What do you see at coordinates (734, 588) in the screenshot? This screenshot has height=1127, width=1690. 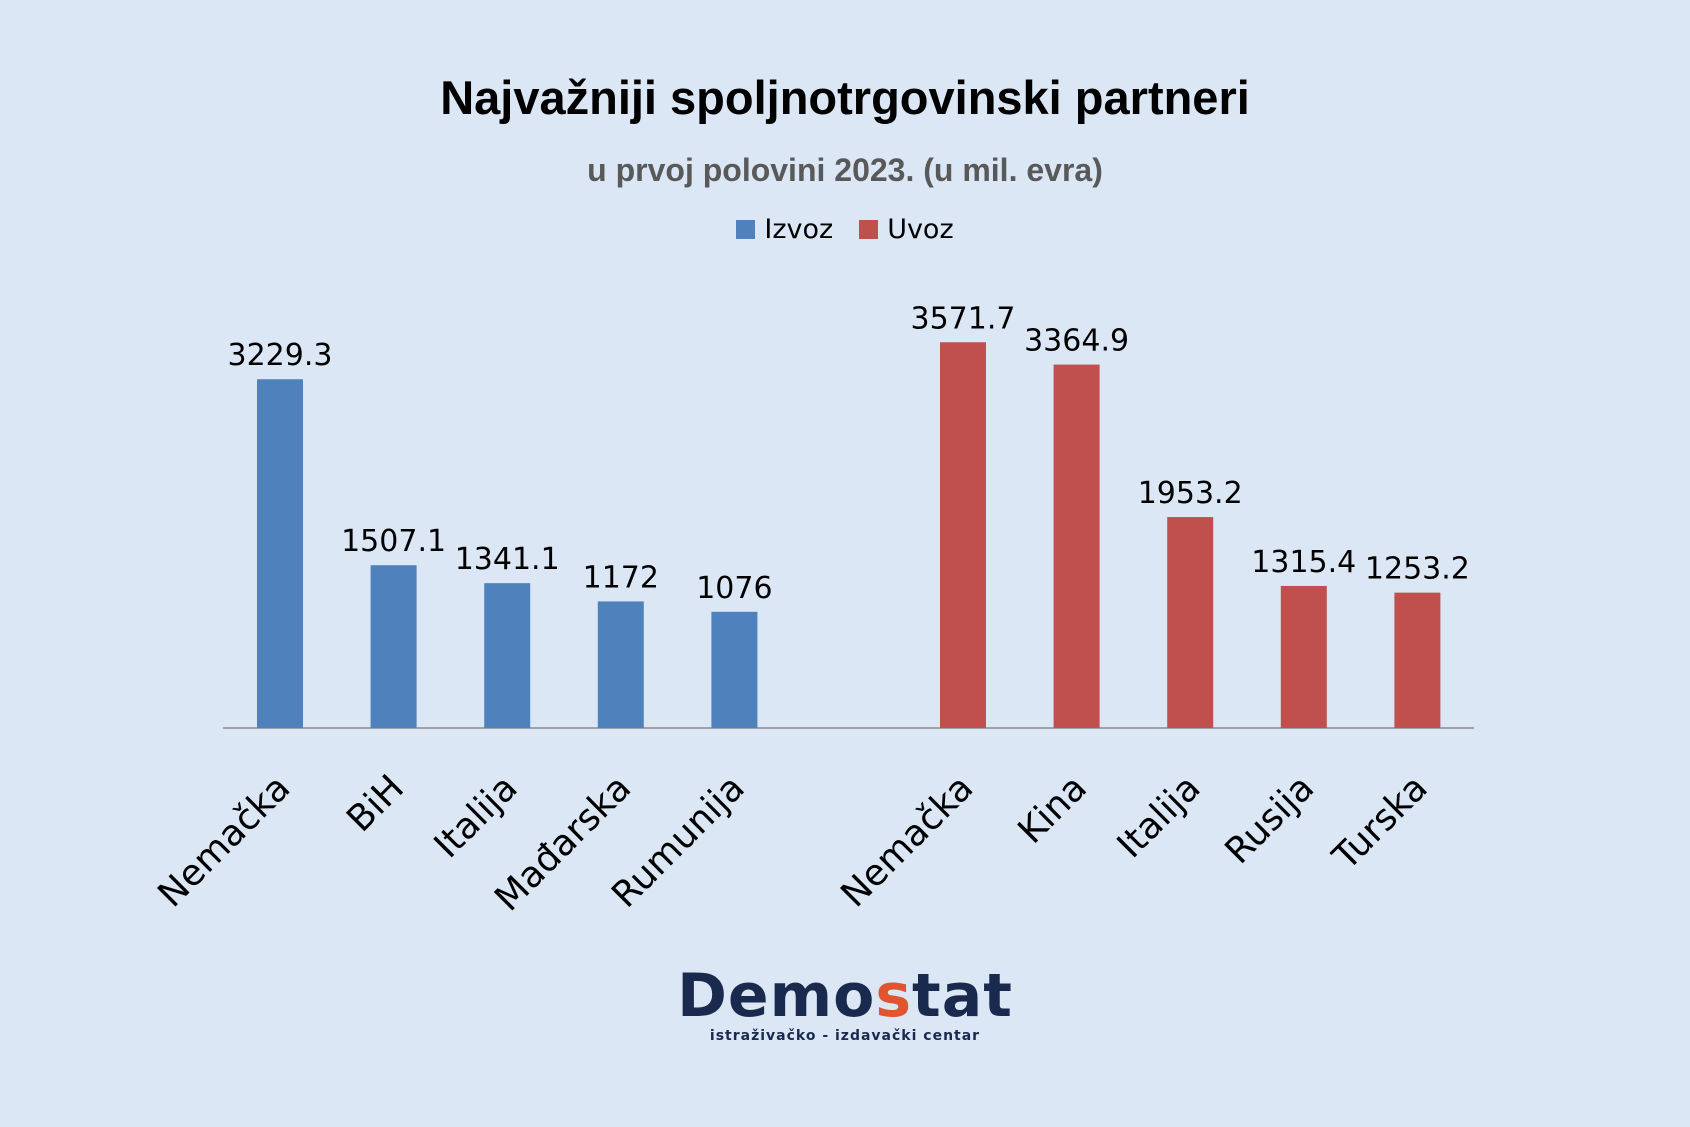 I see `data-label-izvoz-rumunija: 1076` at bounding box center [734, 588].